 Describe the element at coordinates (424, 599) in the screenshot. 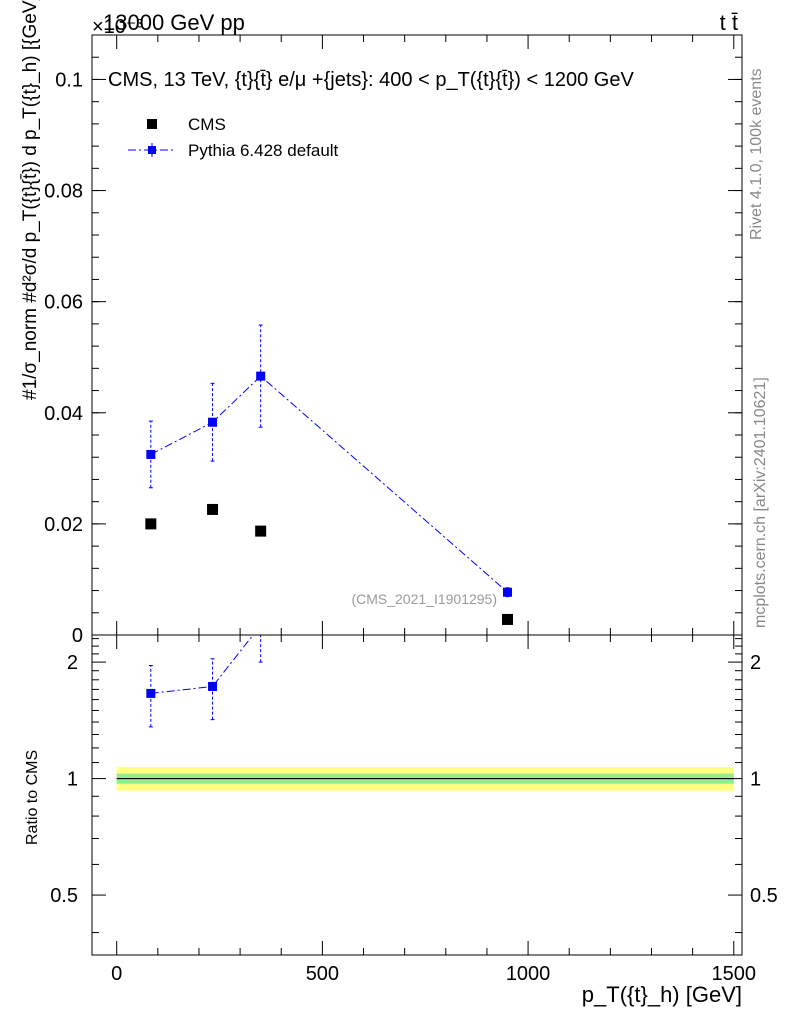

I see `analysis-watermark: (CMS_2021_I1901295)` at that location.